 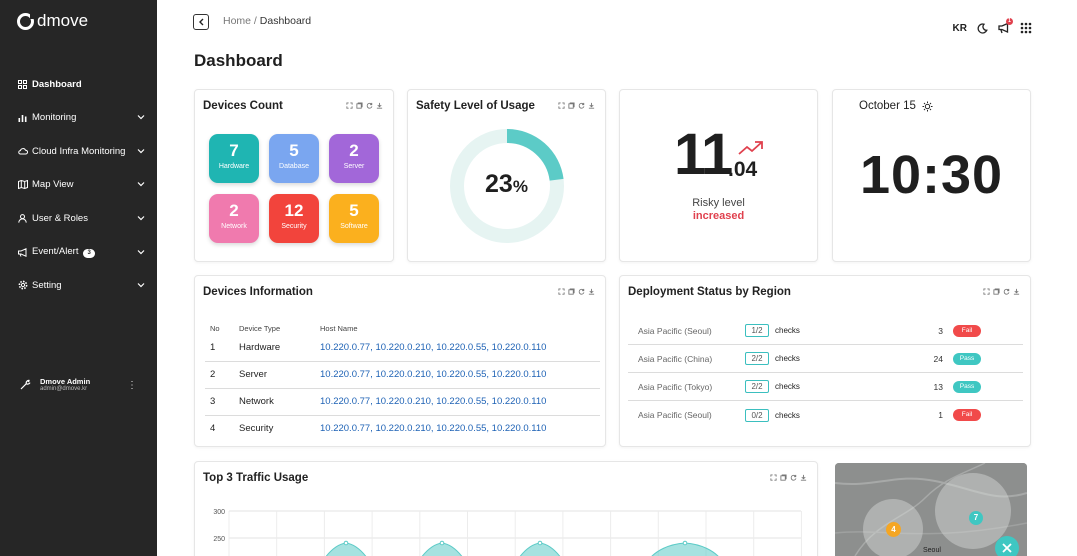 I want to click on map-tiles, so click(x=931, y=509).